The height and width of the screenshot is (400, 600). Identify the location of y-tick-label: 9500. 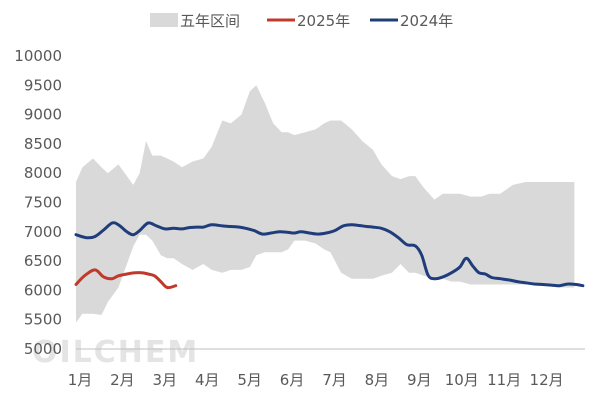
(43, 85).